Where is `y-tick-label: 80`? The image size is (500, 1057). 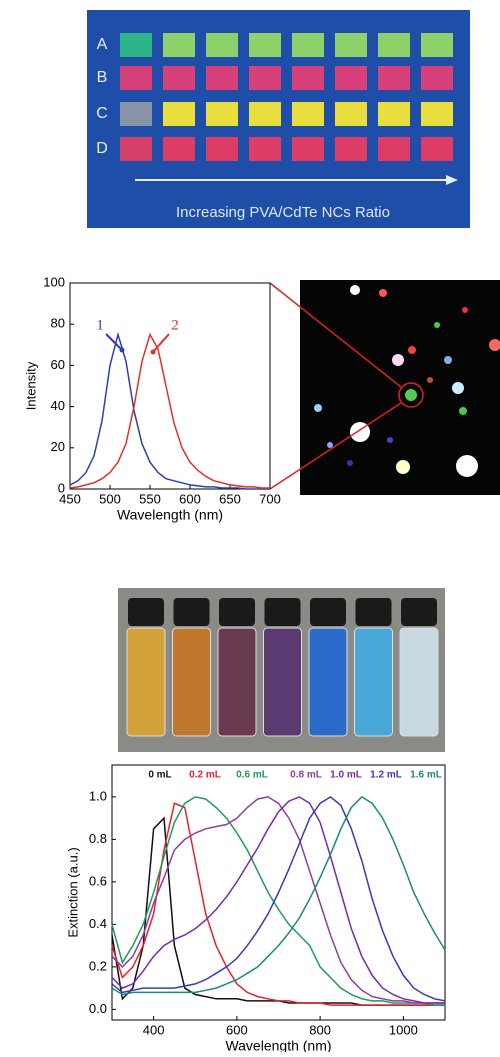 y-tick-label: 80 is located at coordinates (58, 323).